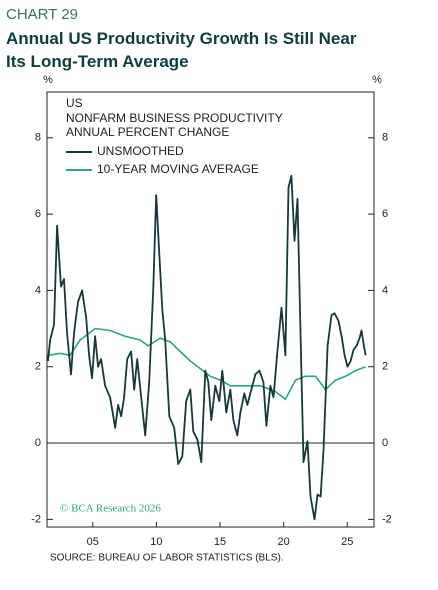  I want to click on x-tick-label: 25, so click(347, 542).